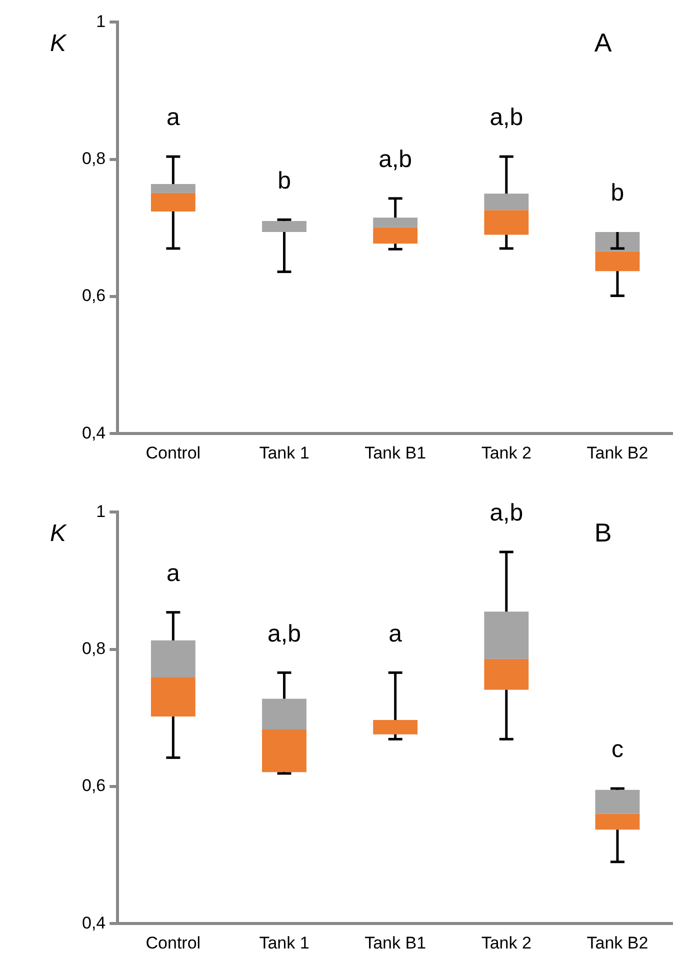  What do you see at coordinates (603, 532) in the screenshot?
I see `chart-title: B` at bounding box center [603, 532].